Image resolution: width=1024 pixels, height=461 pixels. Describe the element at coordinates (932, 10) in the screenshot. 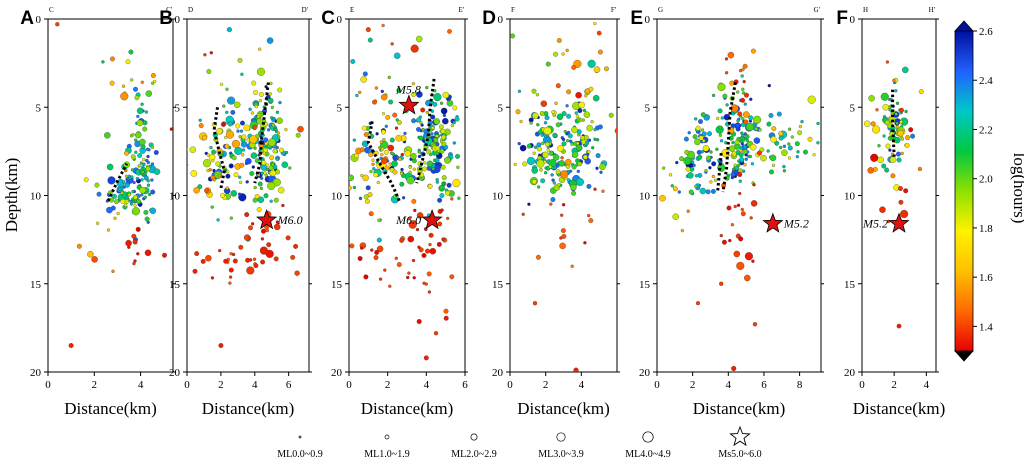

I see `profile-end-label: H'` at that location.